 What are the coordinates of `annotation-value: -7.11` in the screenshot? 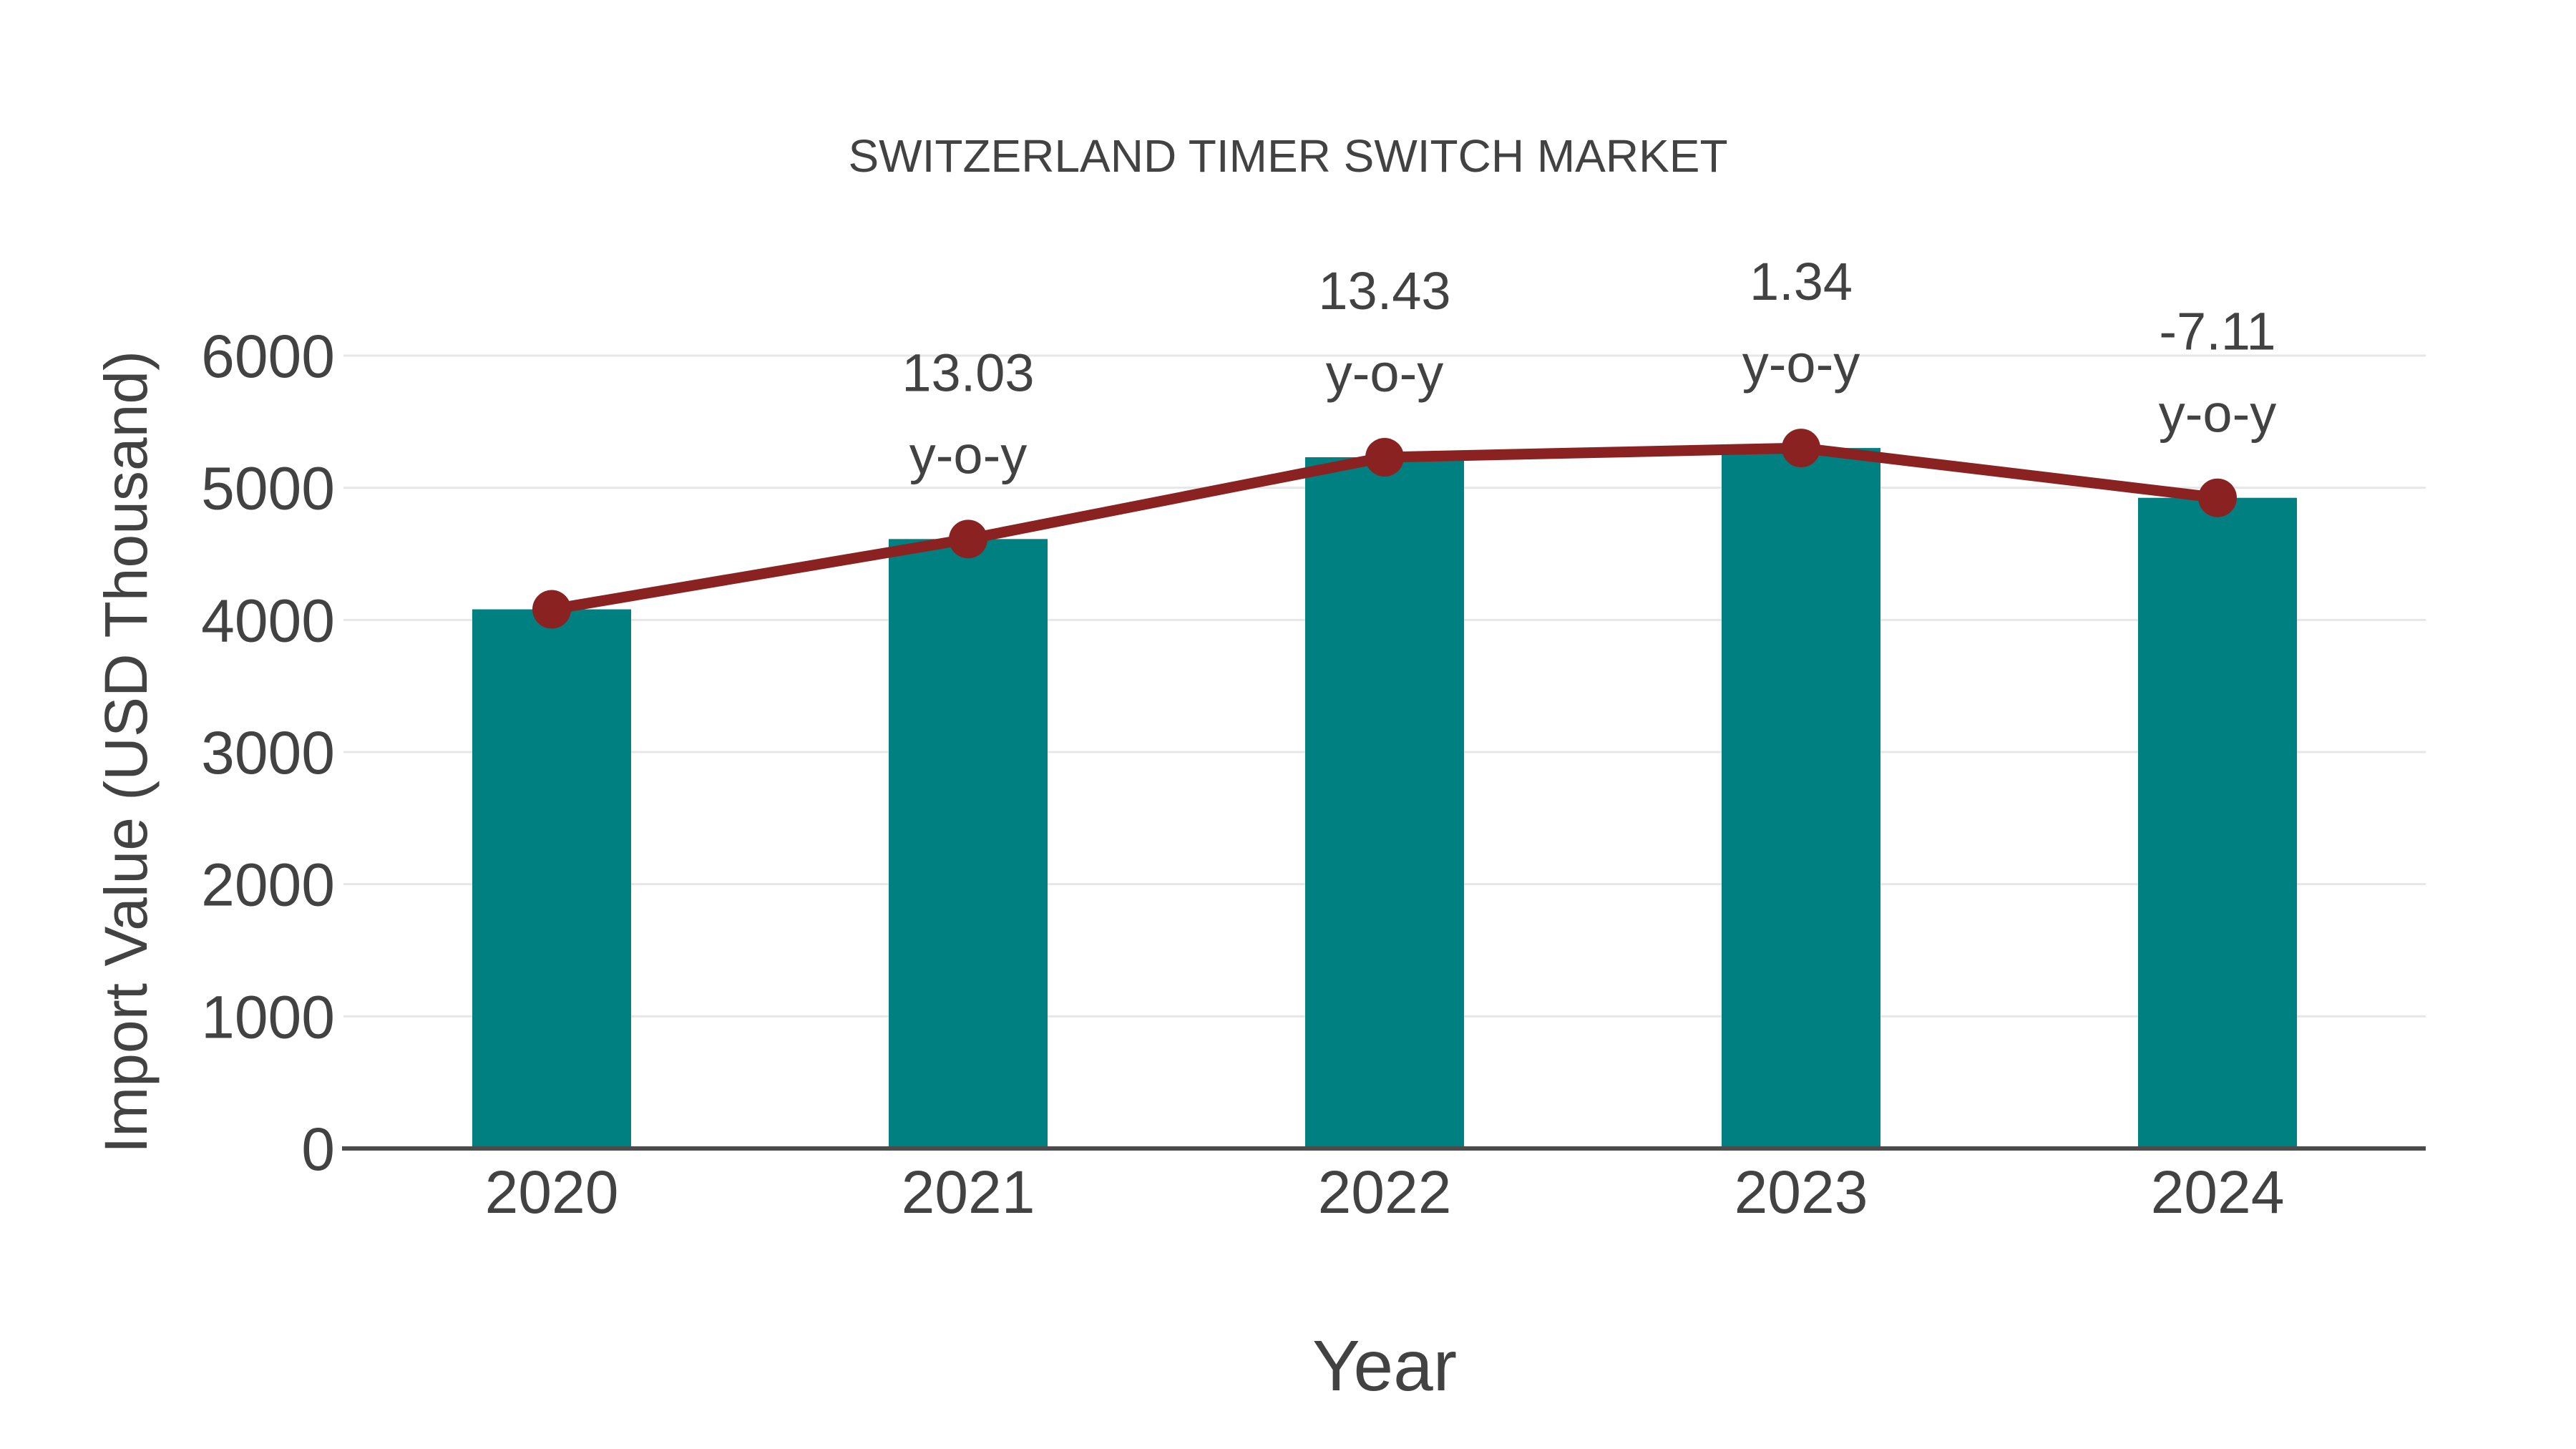 It's located at (2217, 331).